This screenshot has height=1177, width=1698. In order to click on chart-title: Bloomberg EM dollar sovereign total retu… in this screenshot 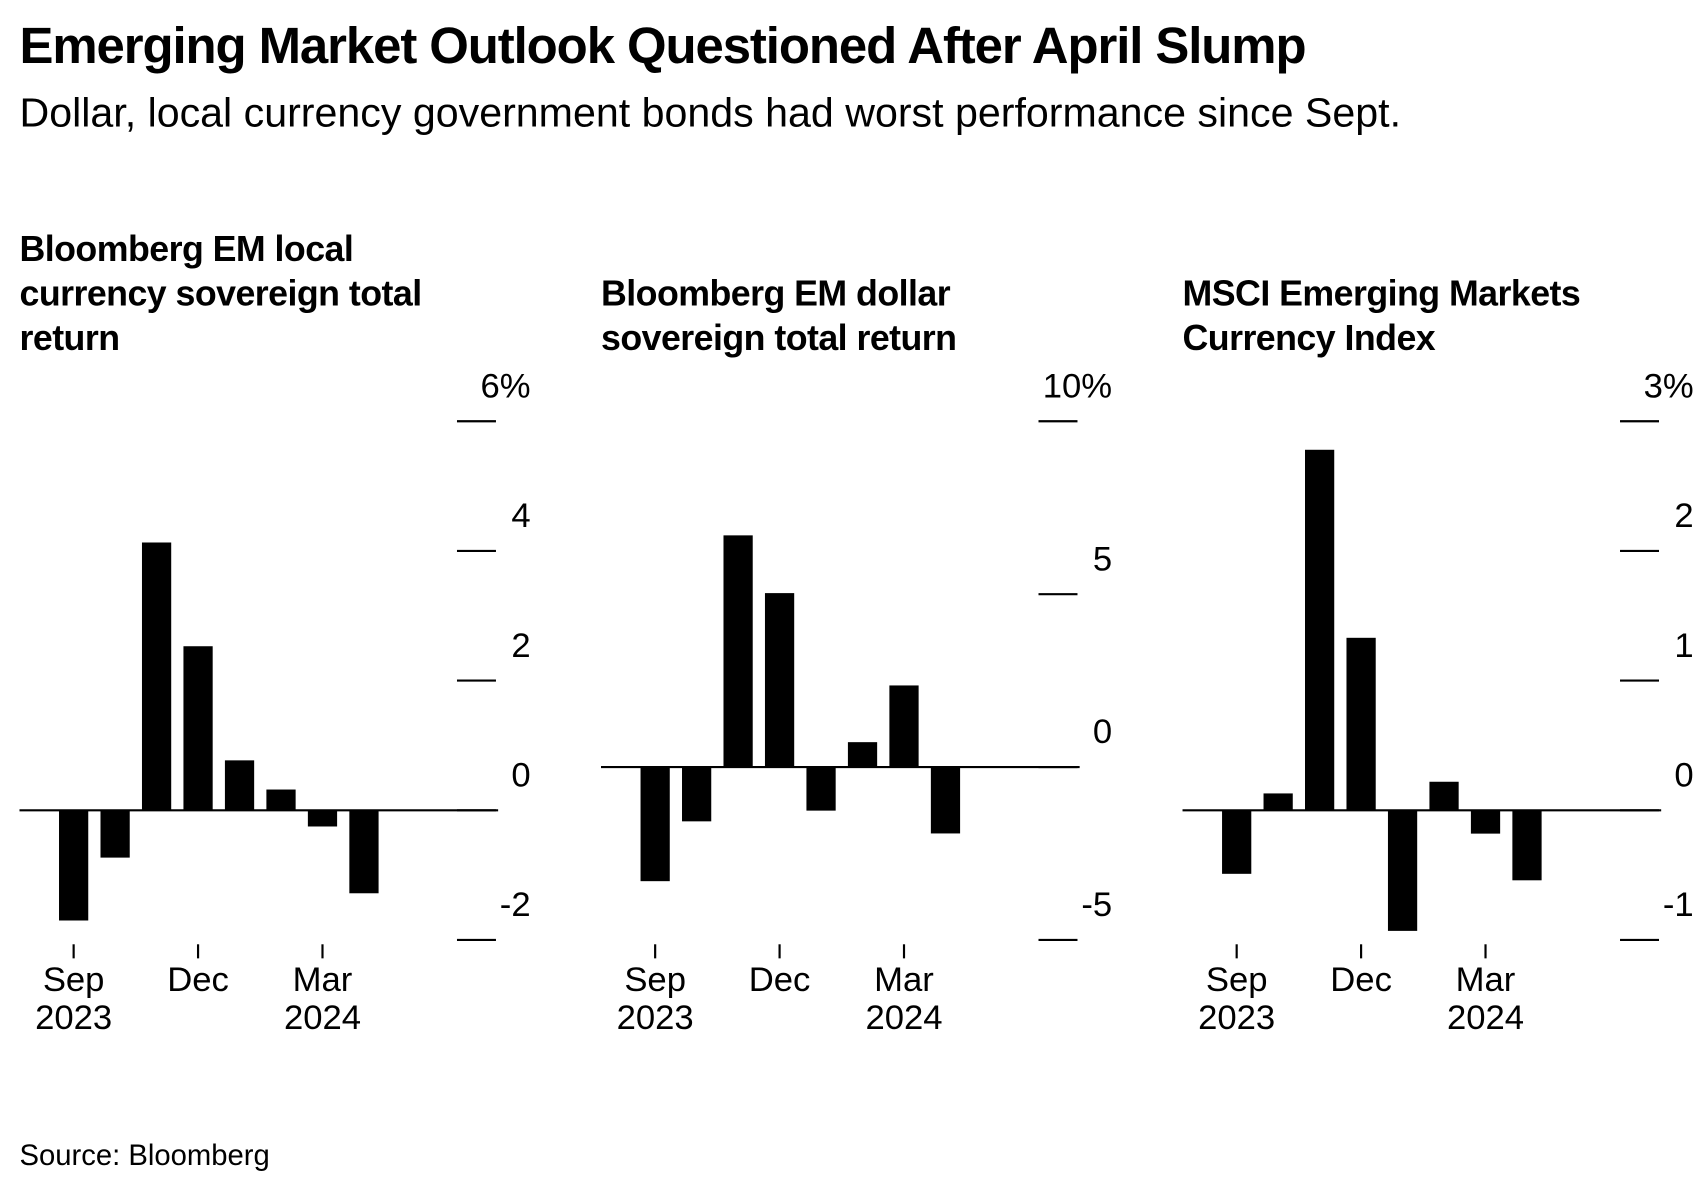, I will do `click(779, 315)`.